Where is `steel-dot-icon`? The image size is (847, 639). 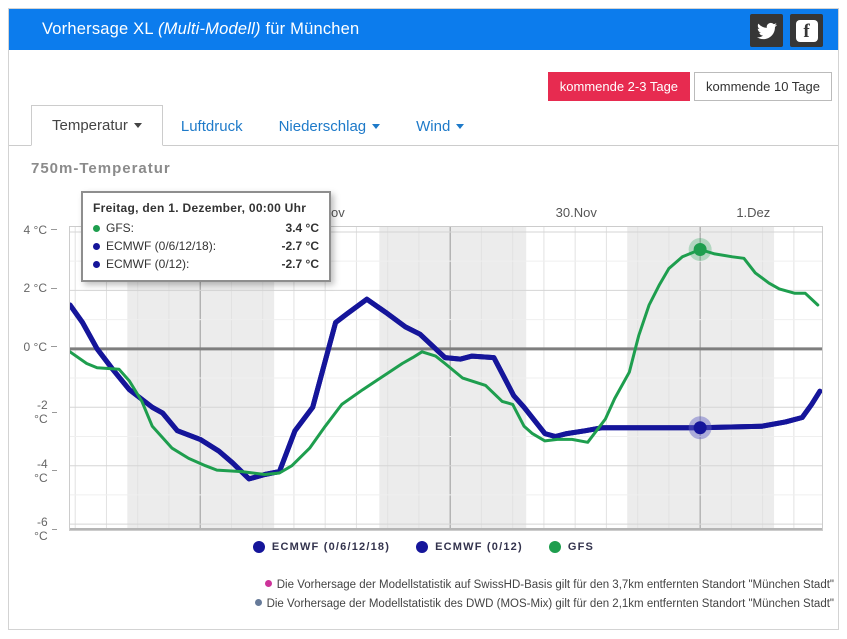
steel-dot-icon is located at coordinates (258, 602).